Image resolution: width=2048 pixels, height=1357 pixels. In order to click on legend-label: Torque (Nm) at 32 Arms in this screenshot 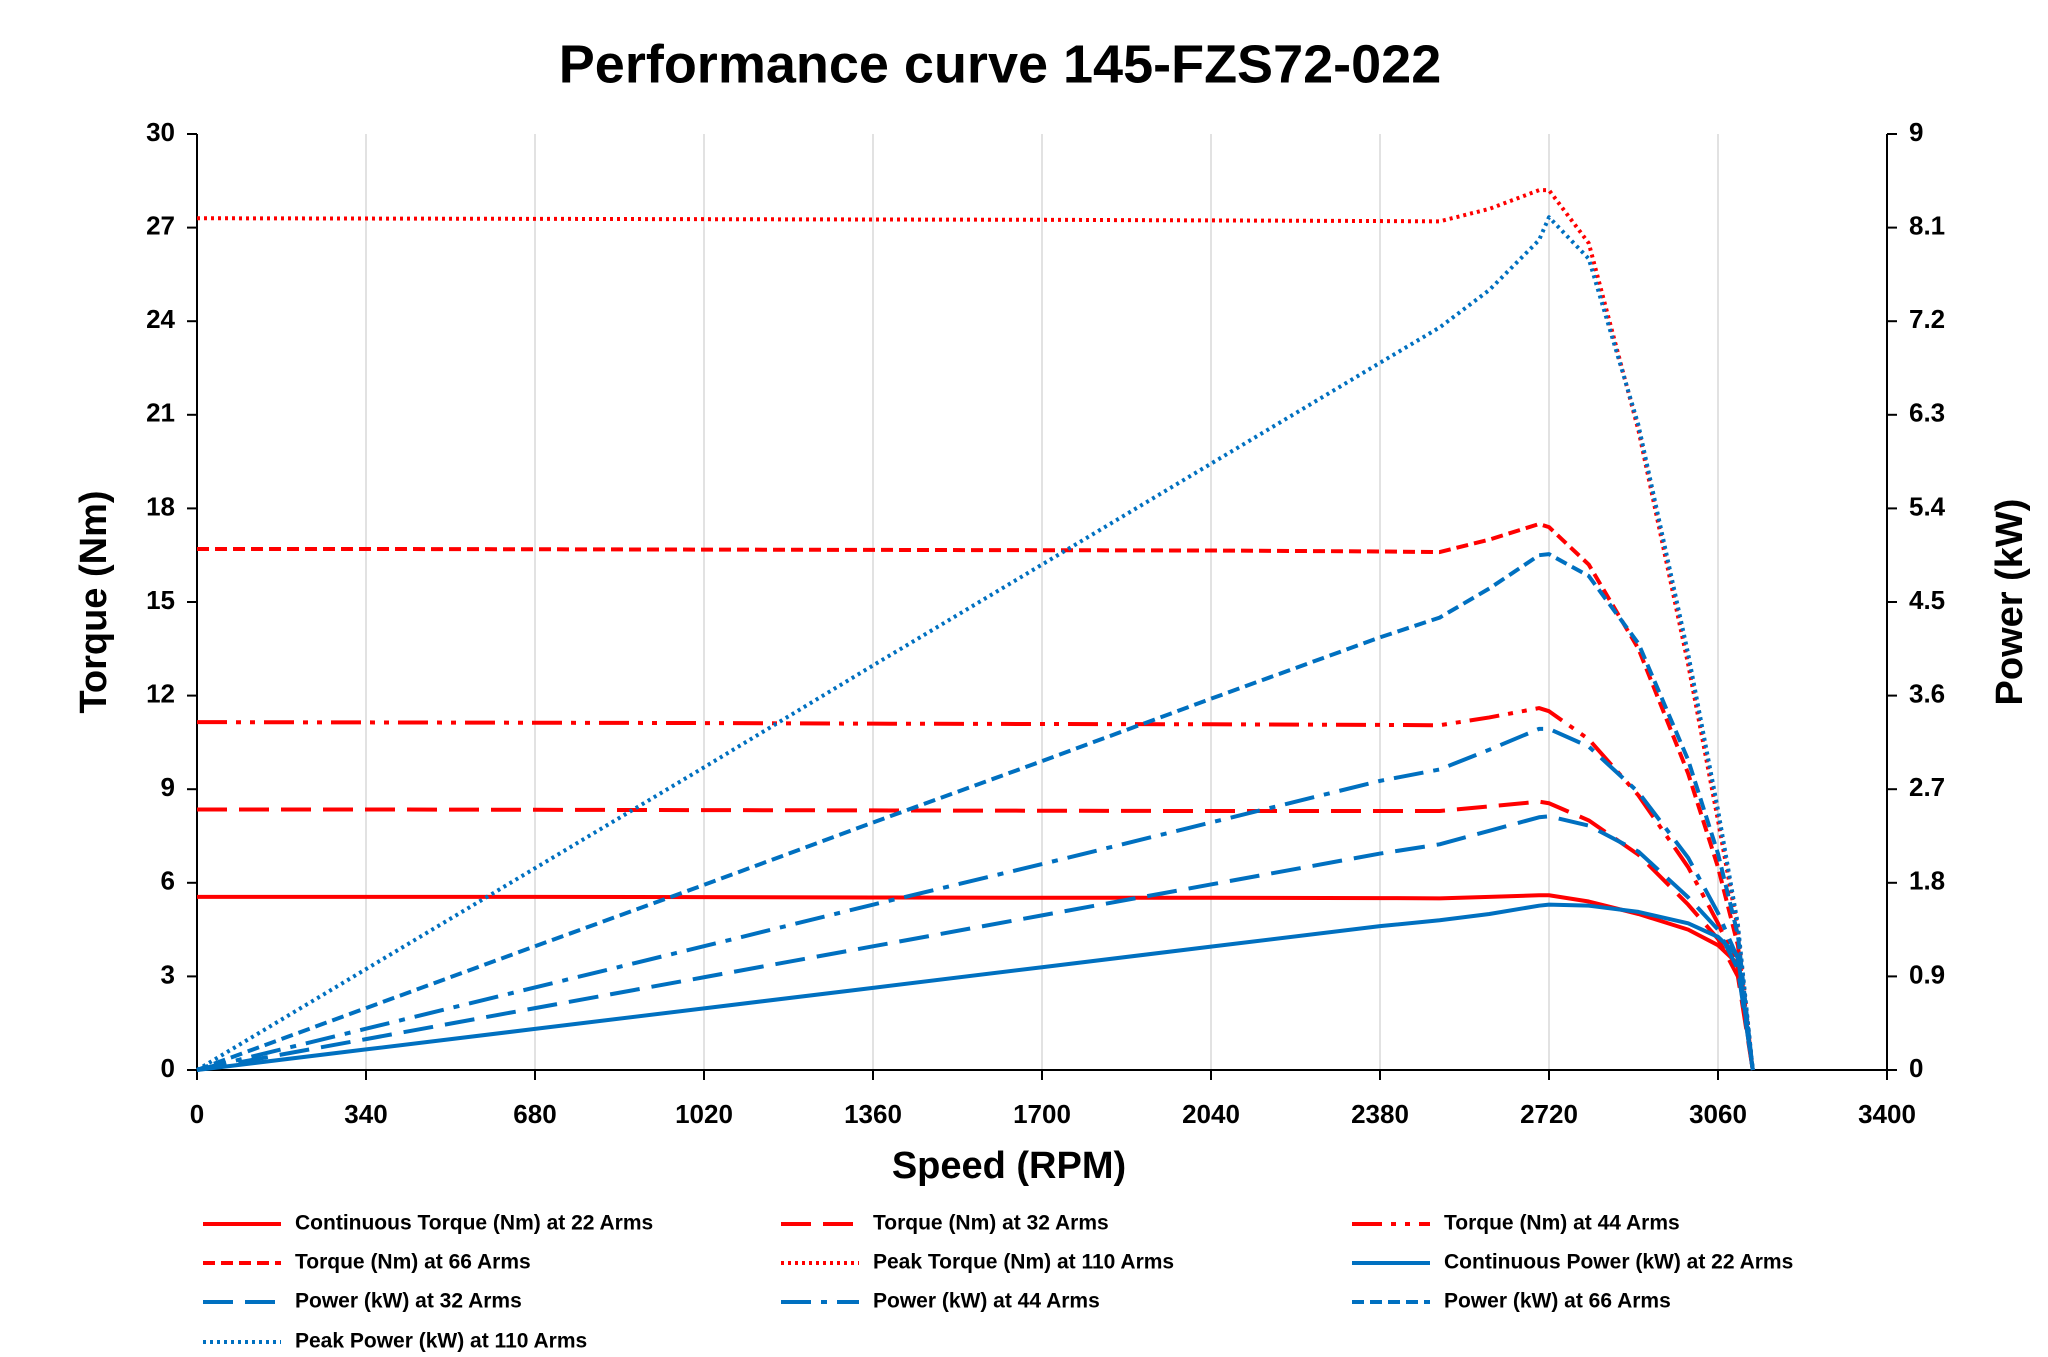, I will do `click(991, 1223)`.